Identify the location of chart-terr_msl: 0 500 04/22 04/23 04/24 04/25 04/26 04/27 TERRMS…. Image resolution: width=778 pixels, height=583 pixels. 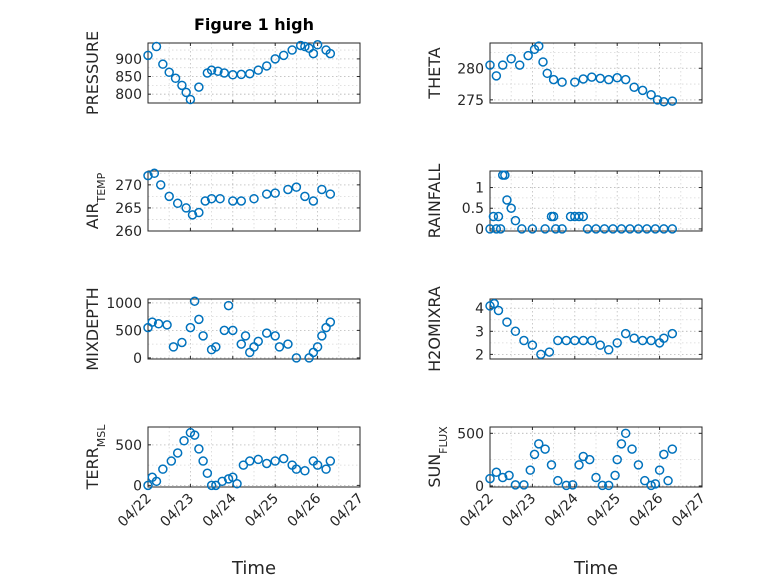
(225, 501).